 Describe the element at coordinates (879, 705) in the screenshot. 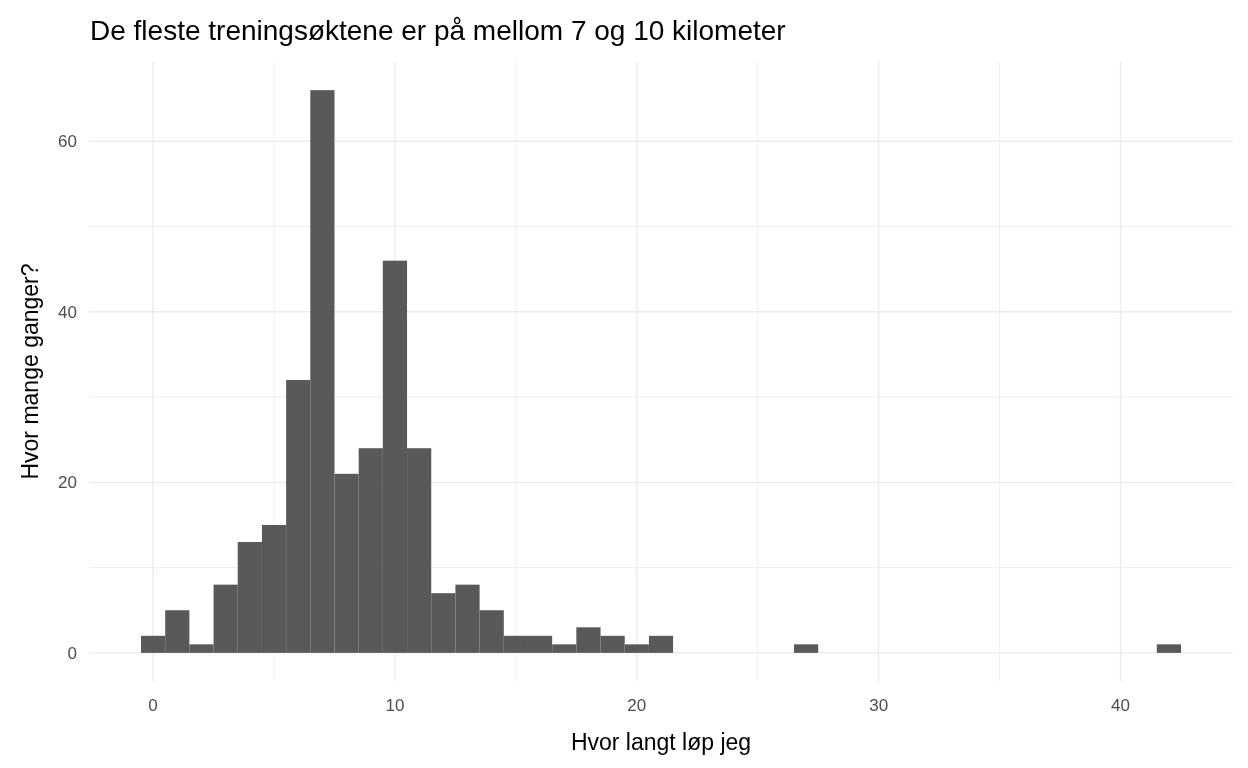

I see `x-tick-label: 30` at that location.